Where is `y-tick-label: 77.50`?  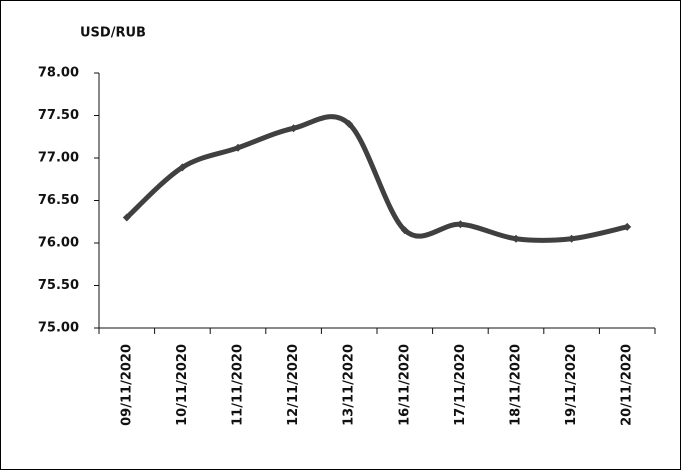 y-tick-label: 77.50 is located at coordinates (58, 115).